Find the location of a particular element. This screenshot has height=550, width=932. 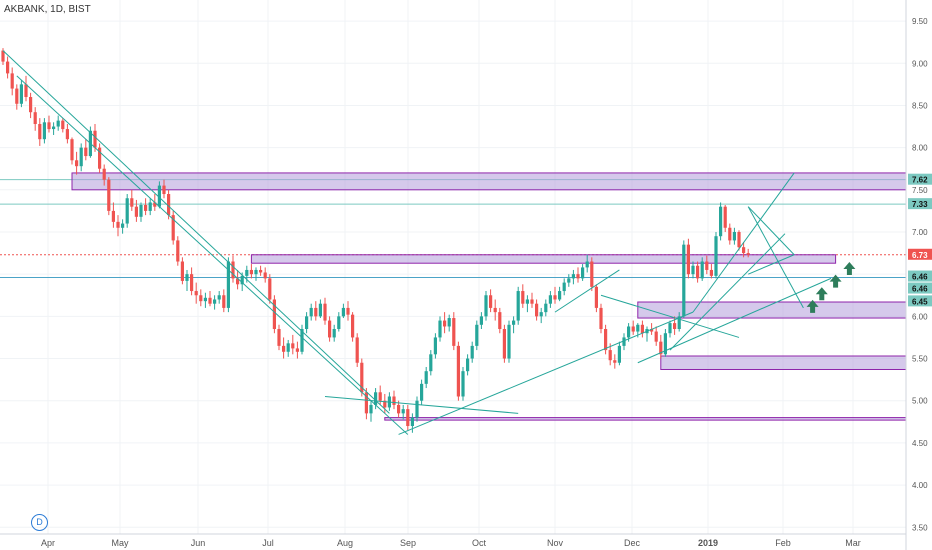

price-badge-label: 6.45 is located at coordinates (920, 301).